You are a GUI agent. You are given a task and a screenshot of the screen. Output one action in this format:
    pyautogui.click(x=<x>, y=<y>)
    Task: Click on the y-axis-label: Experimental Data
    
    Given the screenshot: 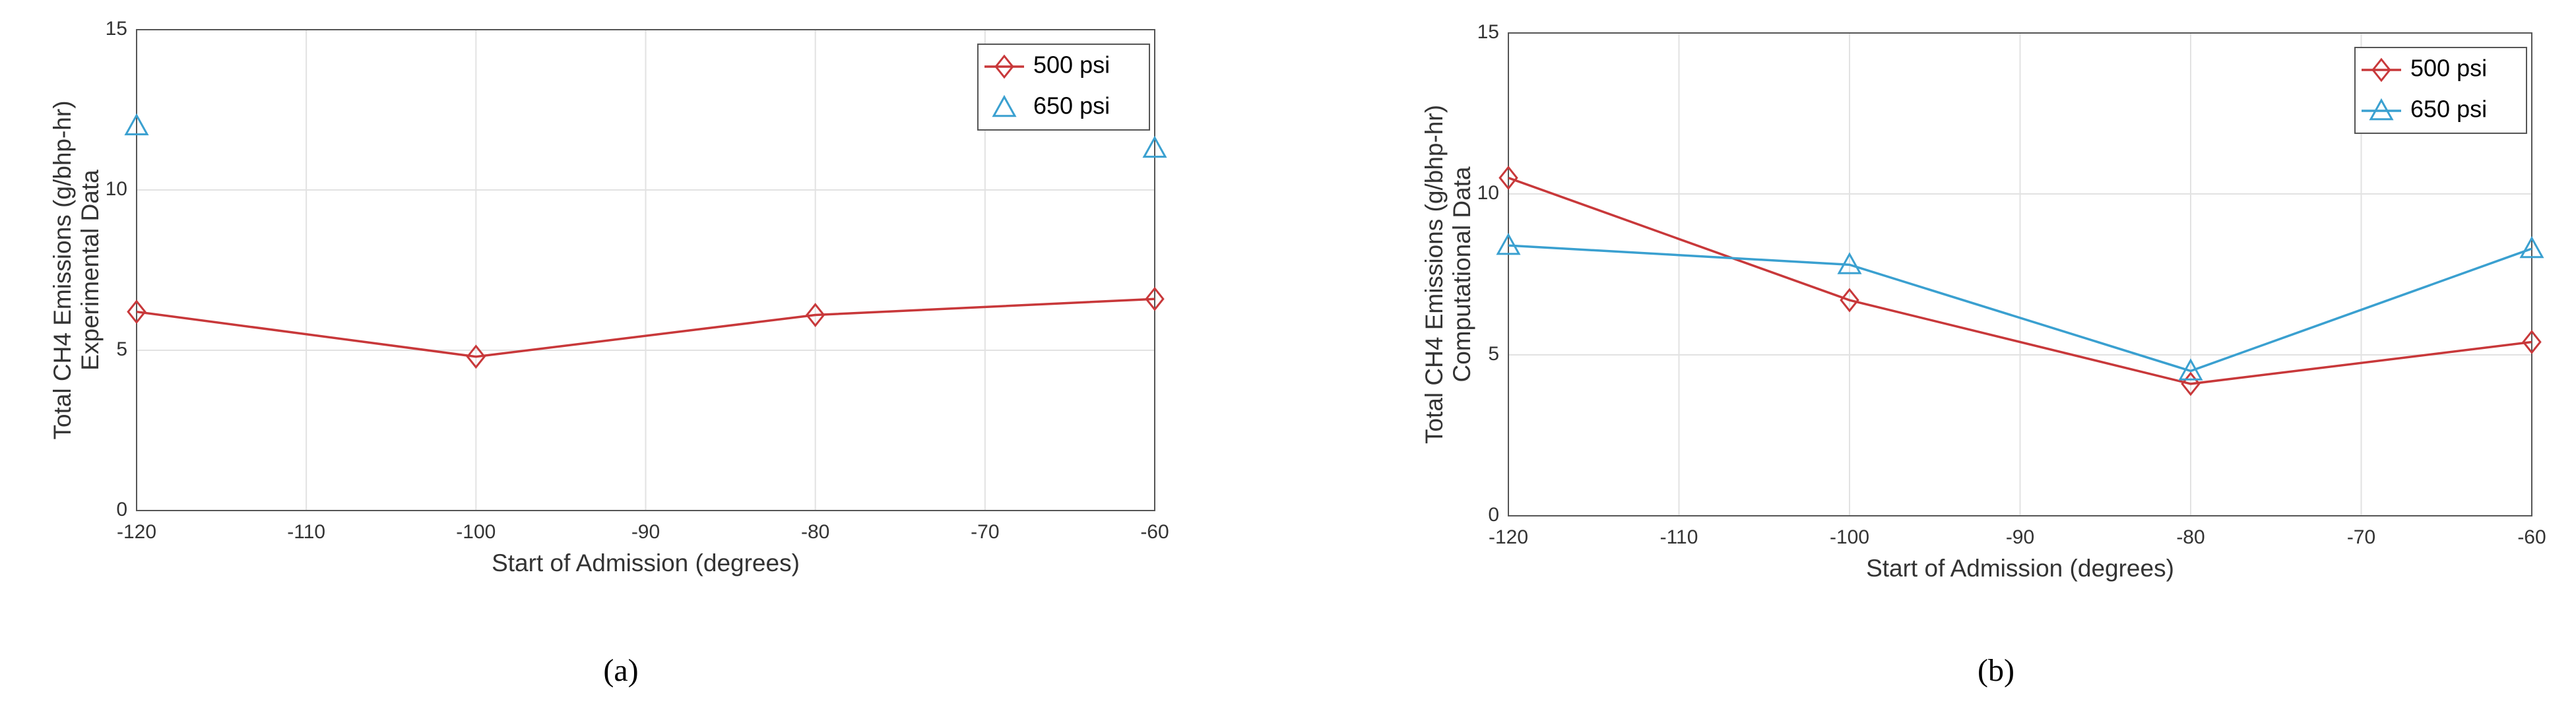 What is the action you would take?
    pyautogui.click(x=90, y=270)
    